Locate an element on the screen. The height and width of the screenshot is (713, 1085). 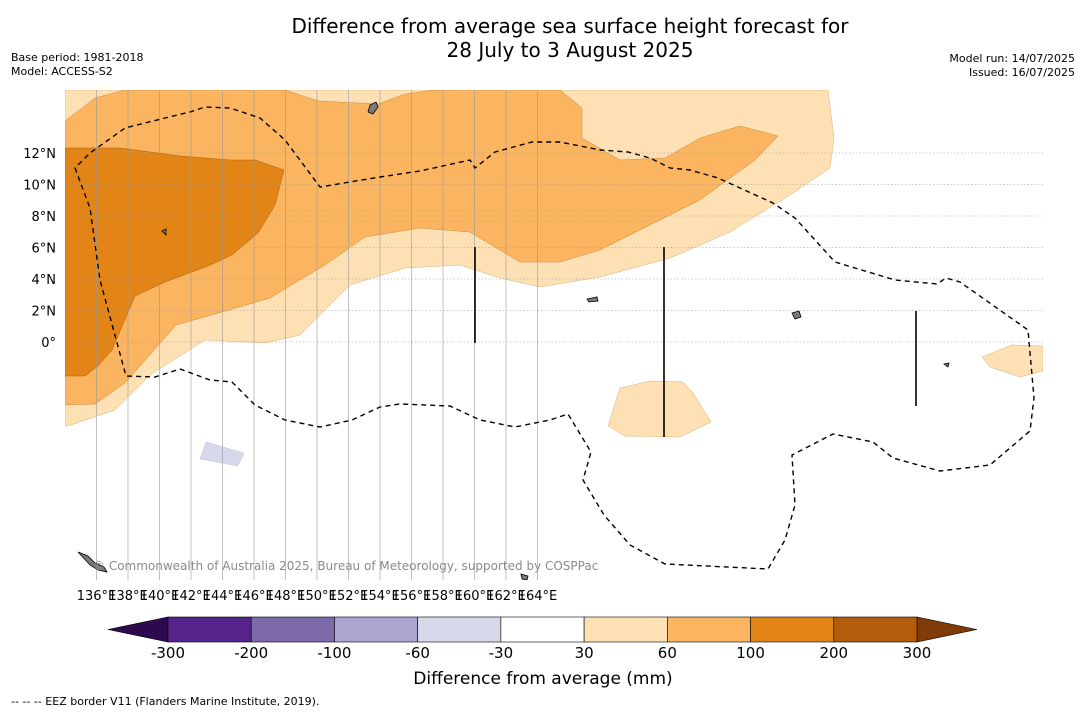
colorbar-under-arrow is located at coordinates (138, 629).